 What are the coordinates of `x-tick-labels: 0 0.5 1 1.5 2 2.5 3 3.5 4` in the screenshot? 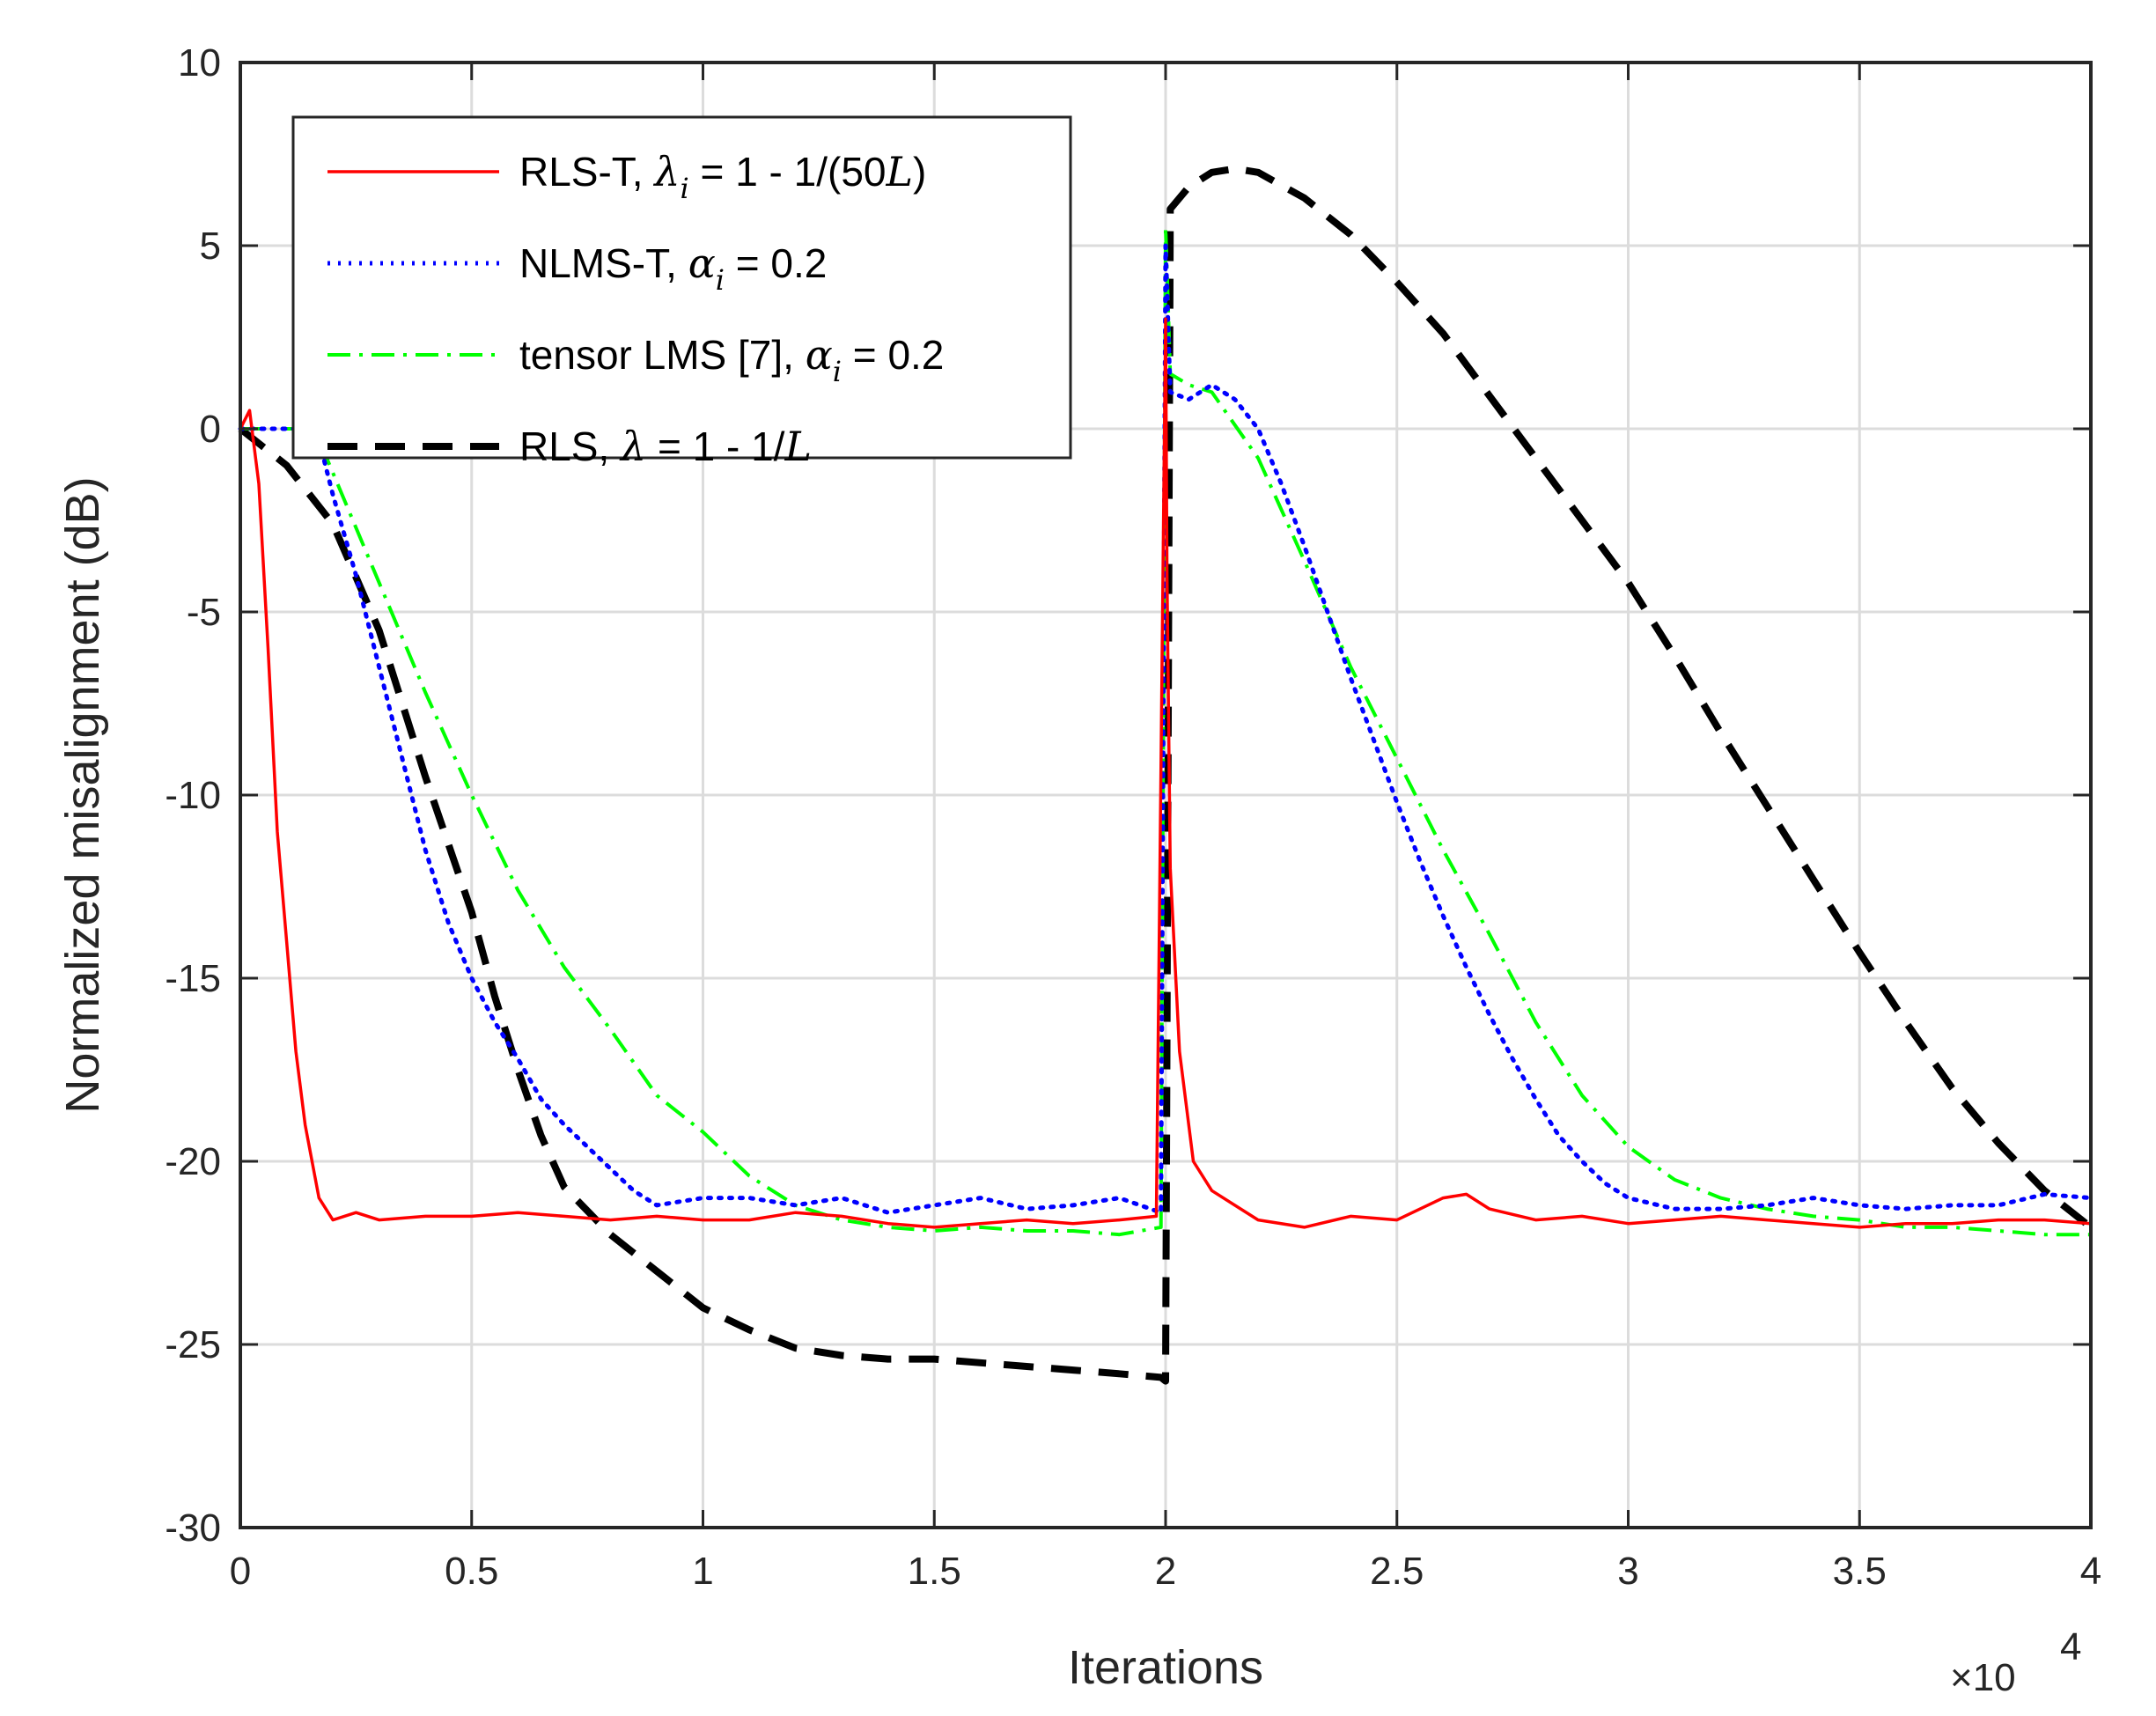 It's located at (1166, 1571).